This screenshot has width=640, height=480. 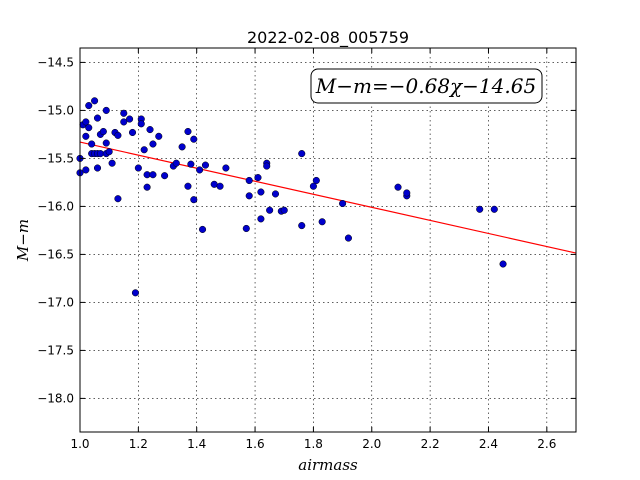 What do you see at coordinates (313, 444) in the screenshot?
I see `x-tick-label: 1.8` at bounding box center [313, 444].